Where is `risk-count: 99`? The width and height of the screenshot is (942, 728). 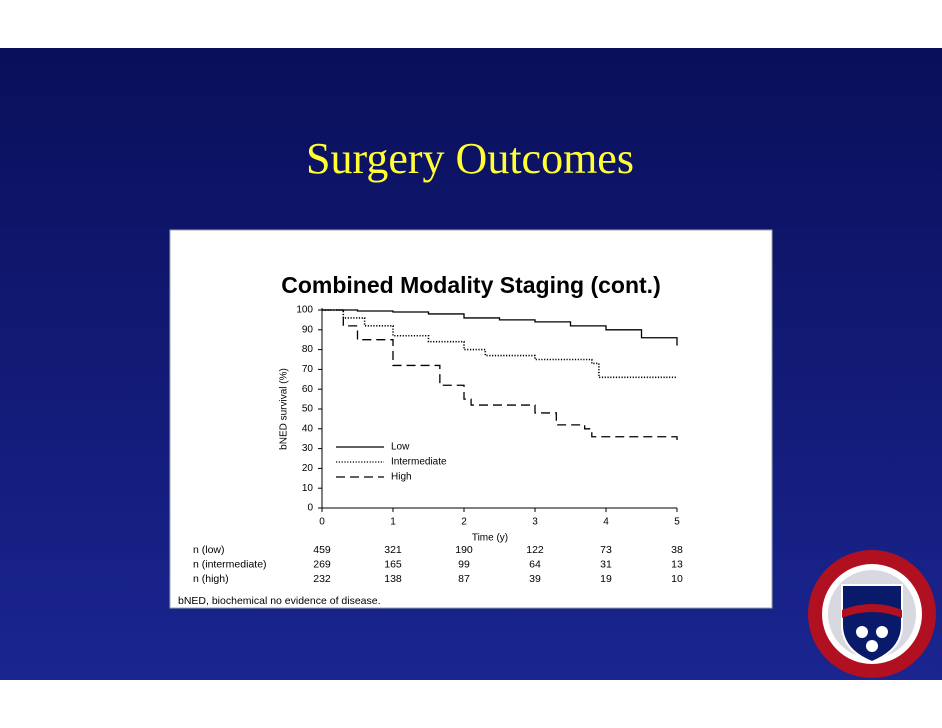 risk-count: 99 is located at coordinates (464, 564).